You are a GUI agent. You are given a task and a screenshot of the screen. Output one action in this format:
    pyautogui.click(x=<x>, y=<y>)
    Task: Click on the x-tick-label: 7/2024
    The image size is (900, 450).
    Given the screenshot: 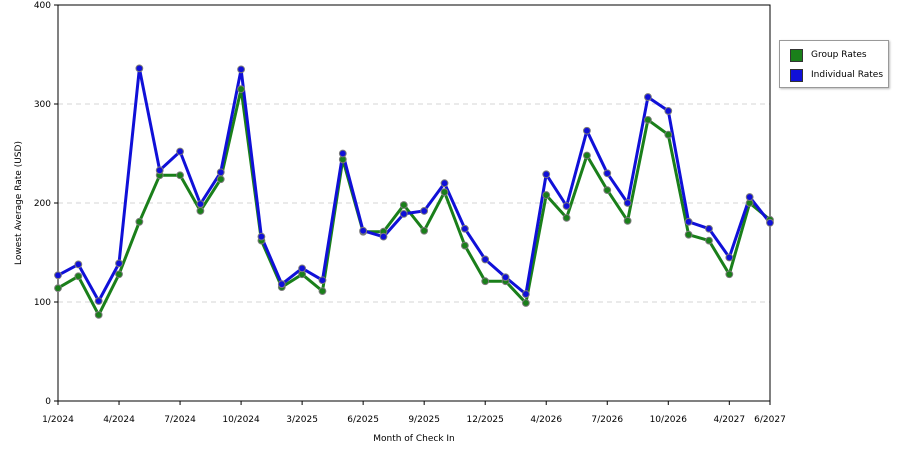 What is the action you would take?
    pyautogui.click(x=180, y=420)
    